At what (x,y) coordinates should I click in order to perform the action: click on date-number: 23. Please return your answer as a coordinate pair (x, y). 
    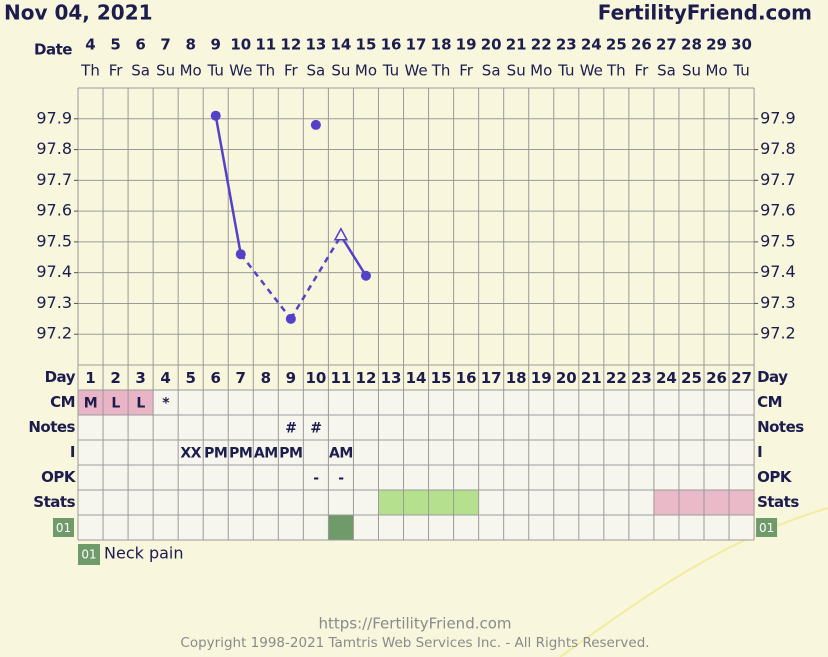
    Looking at the image, I should click on (566, 45).